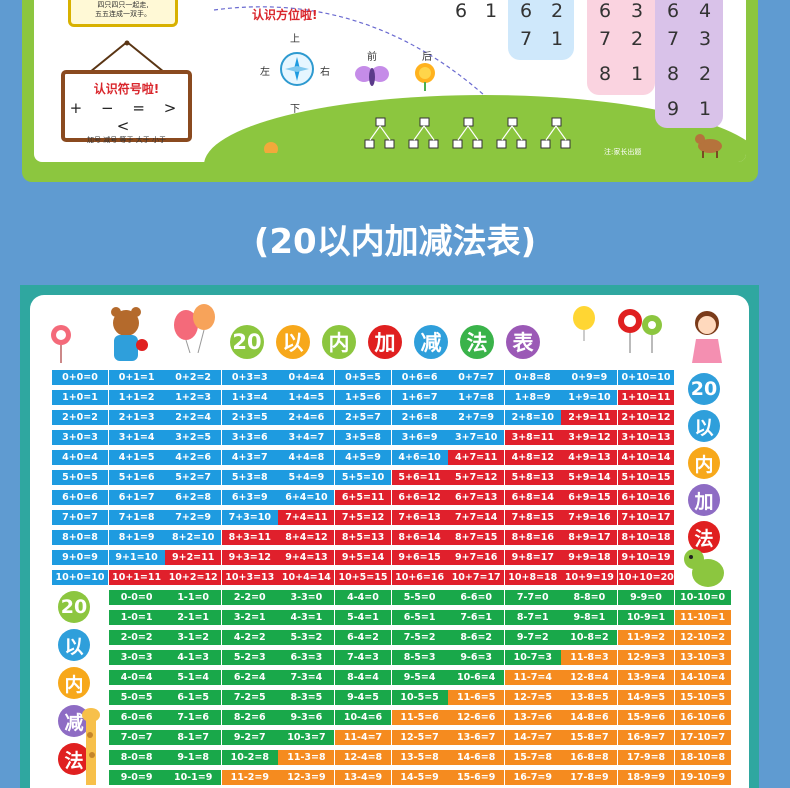 Image resolution: width=790 pixels, height=788 pixels. What do you see at coordinates (306, 397) in the screenshot?
I see `addition-cell: 1+4=5` at bounding box center [306, 397].